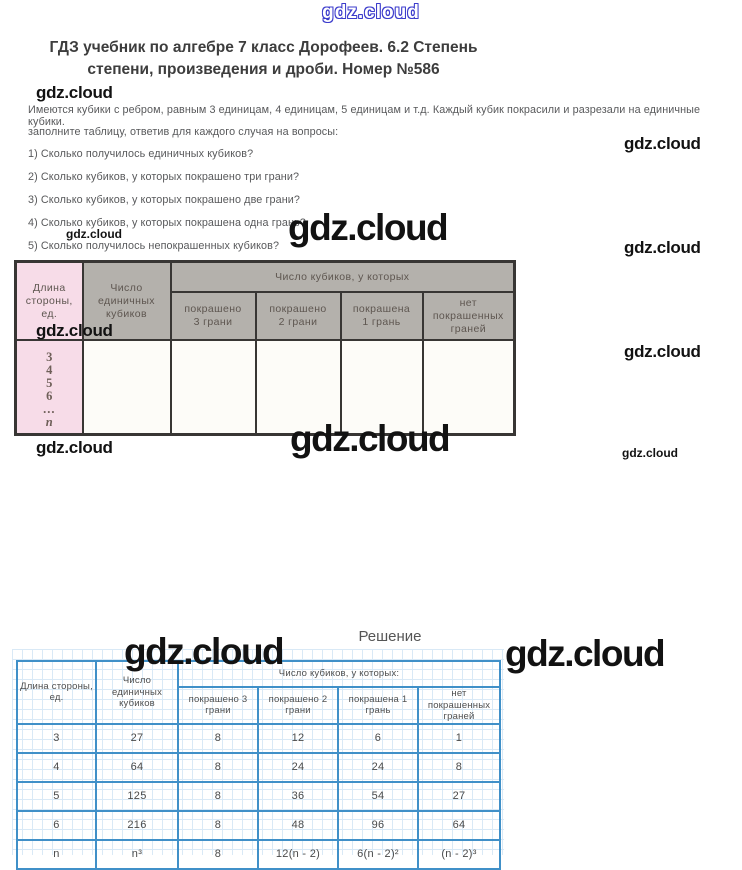  Describe the element at coordinates (342, 276) in the screenshot. I see `col-header-group: Число кубиков, у которых` at that location.